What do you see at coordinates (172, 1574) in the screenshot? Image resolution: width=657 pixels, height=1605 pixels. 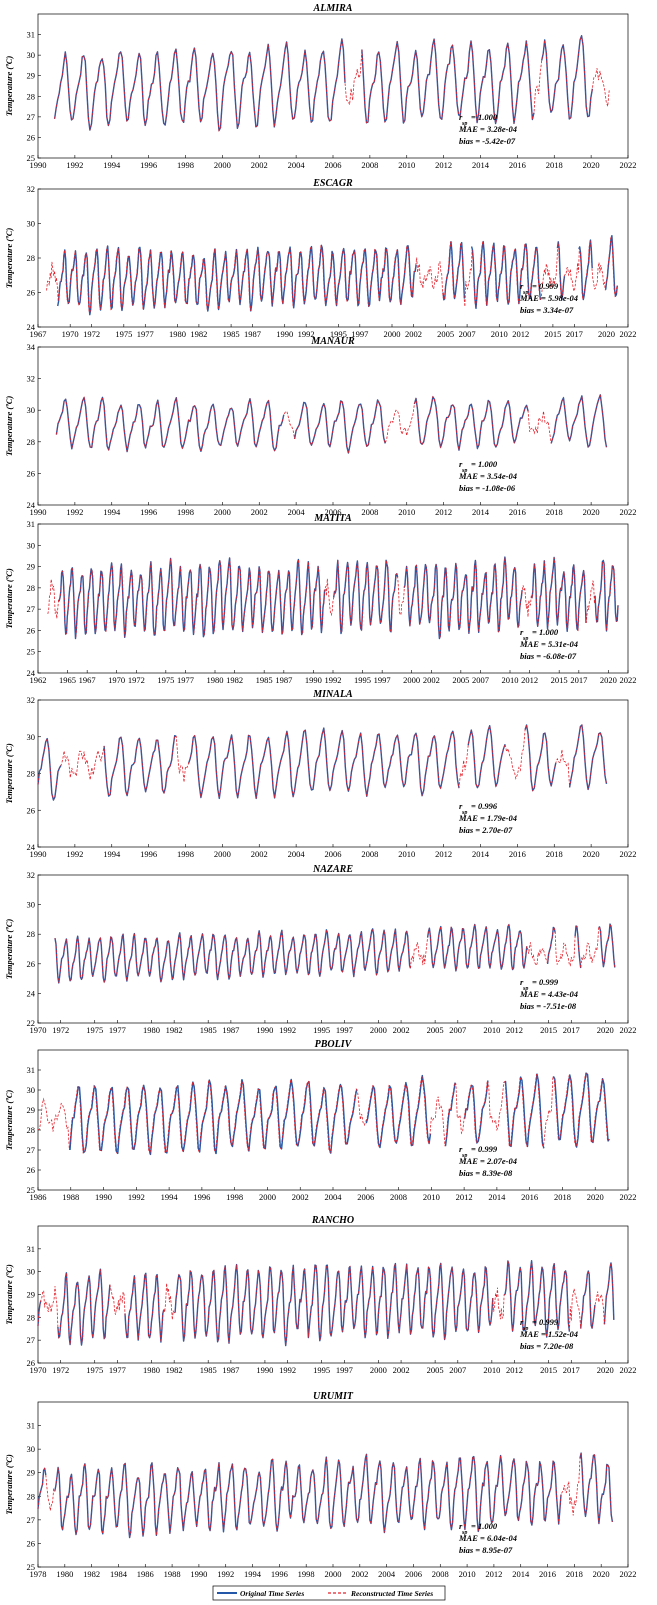 I see `x-tick-label: 1988` at bounding box center [172, 1574].